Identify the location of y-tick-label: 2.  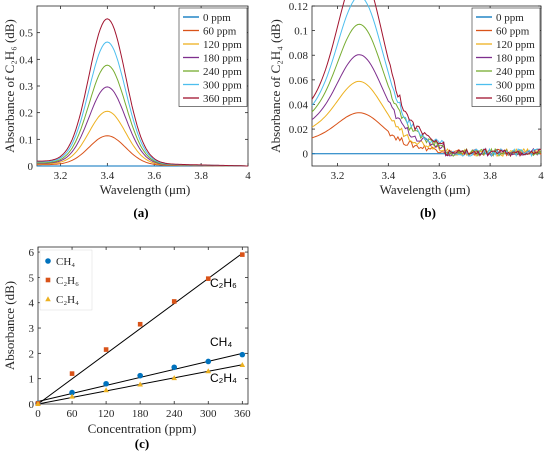
(32, 354).